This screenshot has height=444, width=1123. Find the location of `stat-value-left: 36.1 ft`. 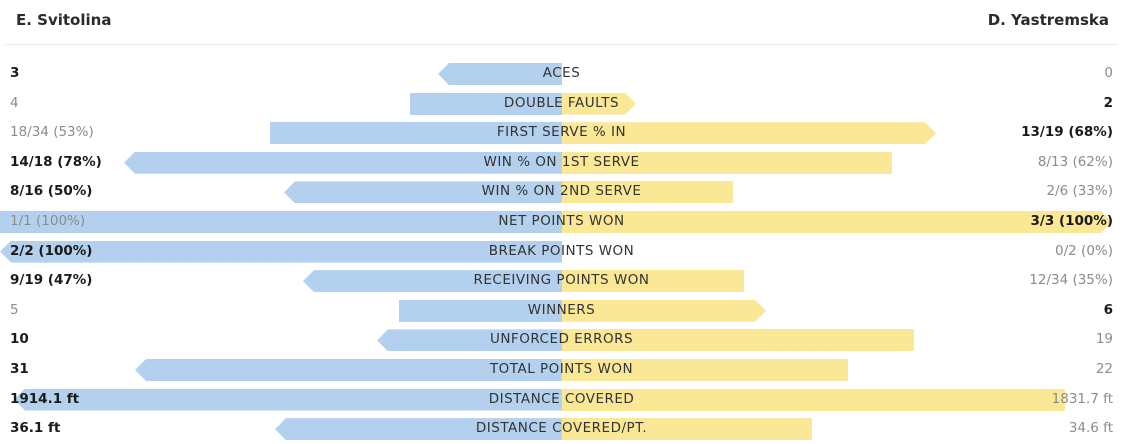

stat-value-left: 36.1 ft is located at coordinates (35, 428).